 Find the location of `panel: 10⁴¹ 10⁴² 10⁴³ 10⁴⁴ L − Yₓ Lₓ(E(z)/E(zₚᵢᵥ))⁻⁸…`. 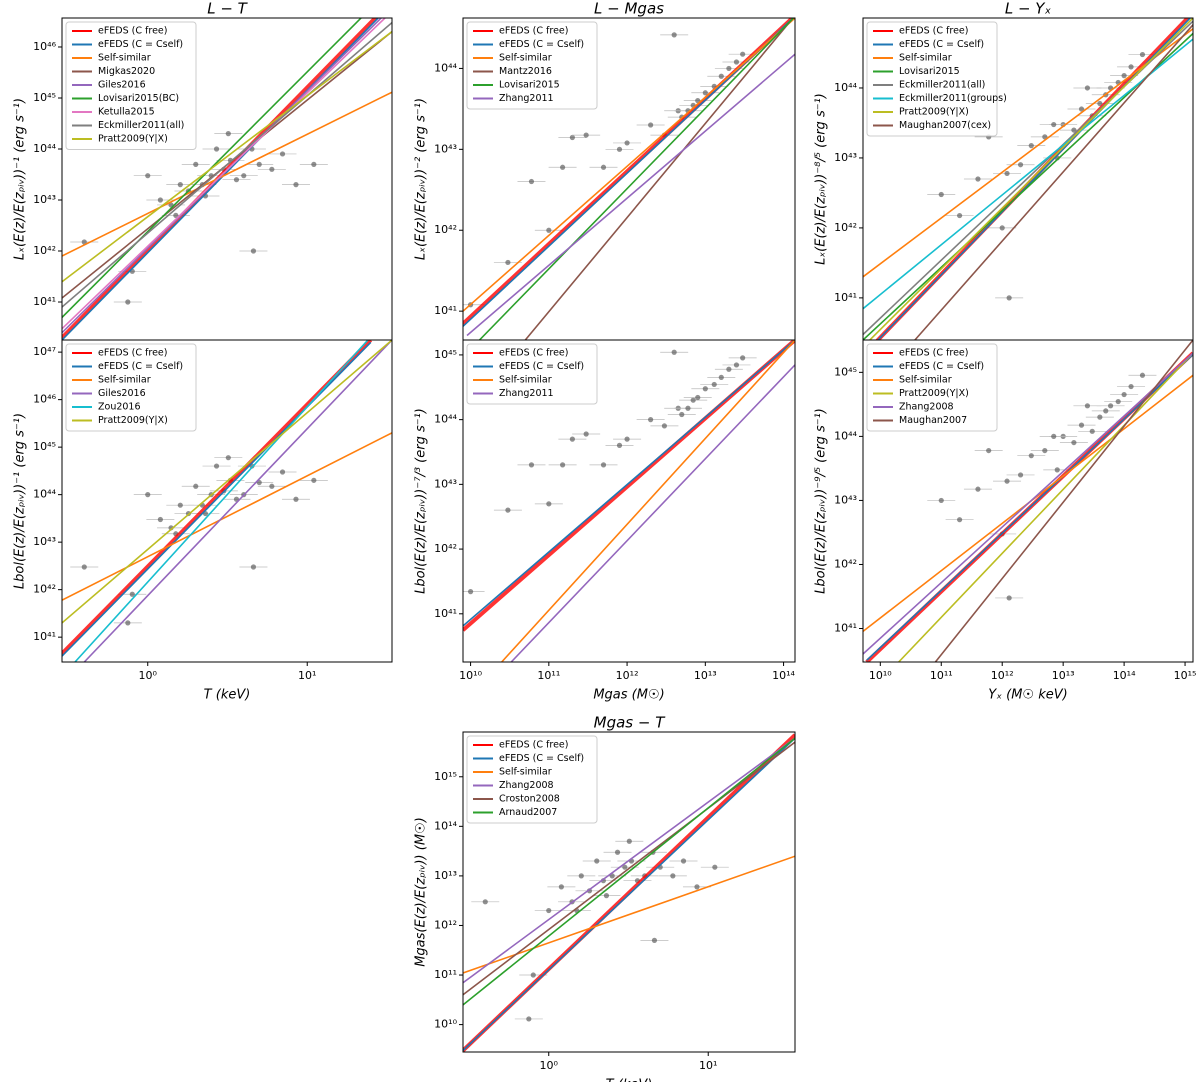

panel: 10⁴¹ 10⁴² 10⁴³ 10⁴⁴ L − Yₓ Lₓ(E(z)/E(zₚᵢᵥ))⁻⁸… is located at coordinates (1004, 170).